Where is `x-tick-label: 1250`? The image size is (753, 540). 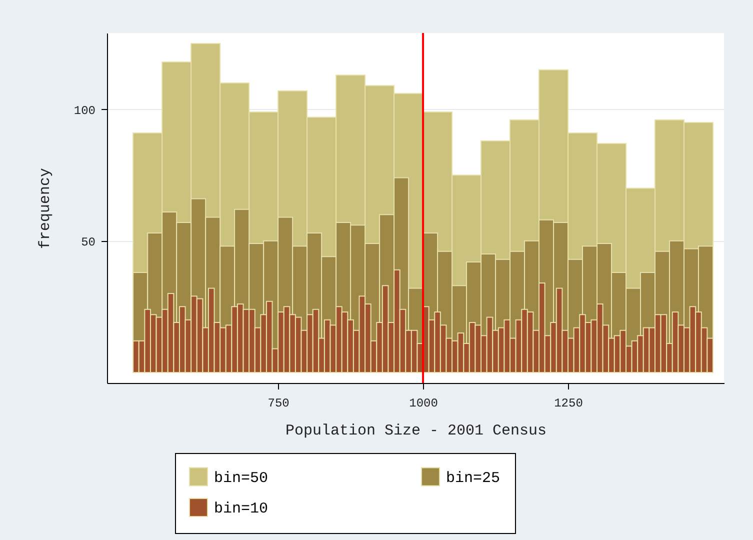
x-tick-label: 1250 is located at coordinates (568, 403).